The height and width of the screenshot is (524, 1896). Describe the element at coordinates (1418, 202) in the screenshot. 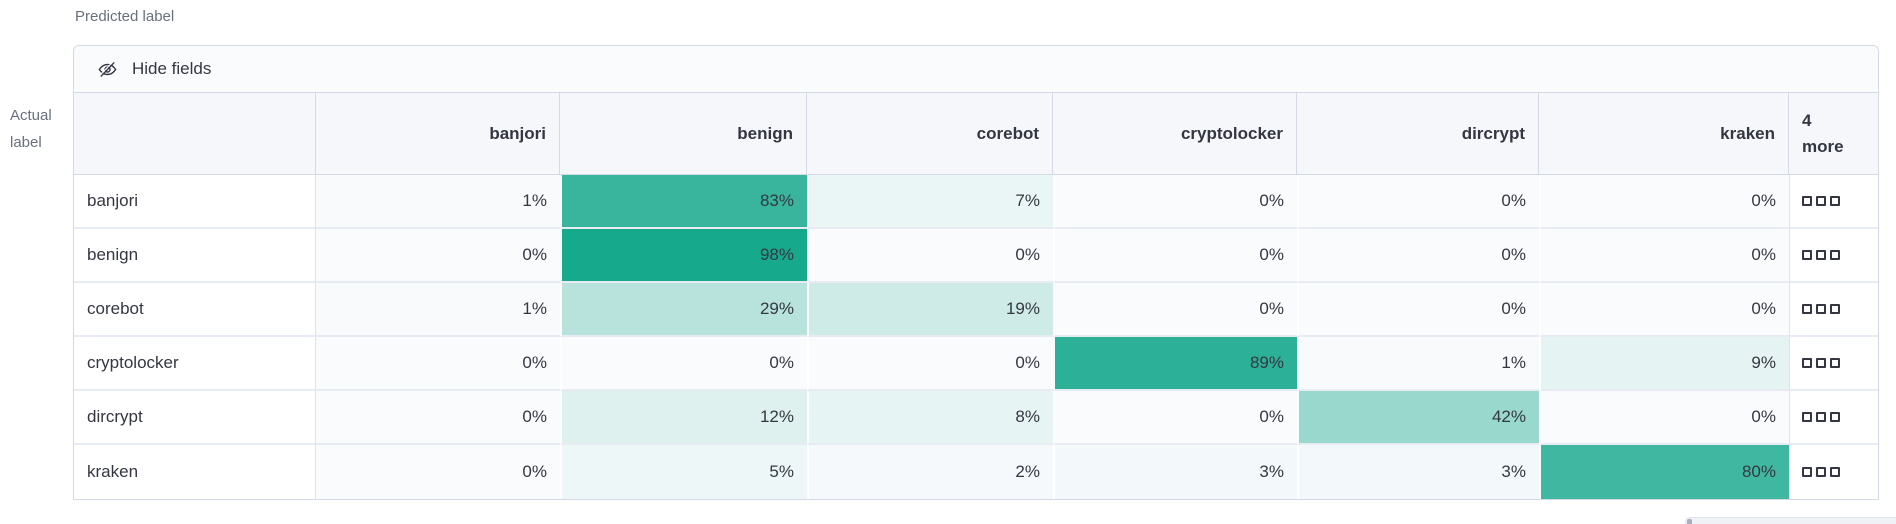

I see `matrix-cell-banjori-dircrypt: 0%` at that location.